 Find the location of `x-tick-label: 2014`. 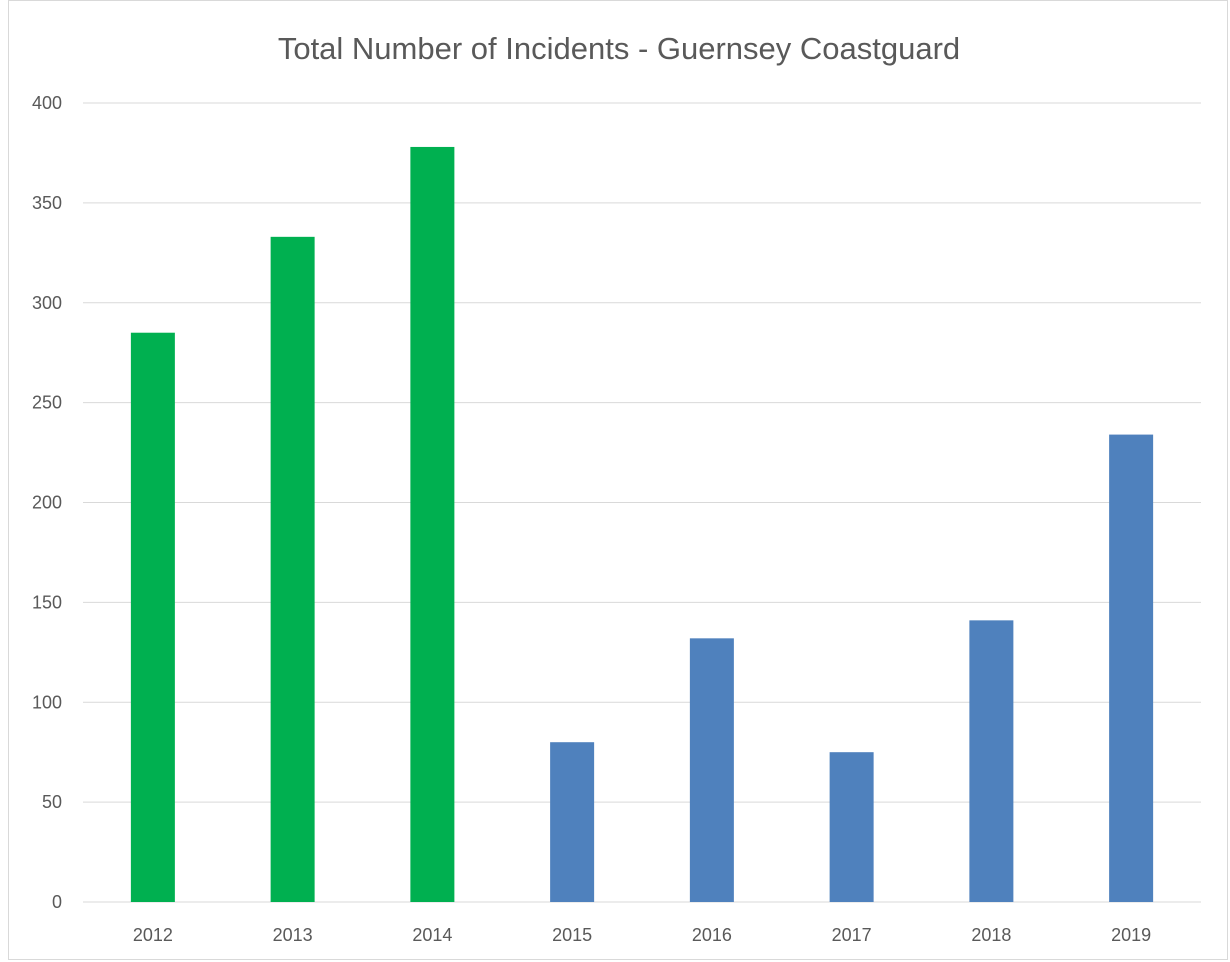

x-tick-label: 2014 is located at coordinates (432, 935).